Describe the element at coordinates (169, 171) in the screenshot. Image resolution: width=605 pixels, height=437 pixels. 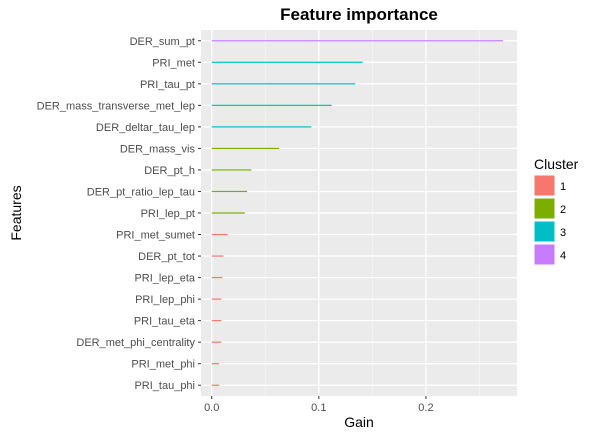
I see `y-tick-label: DER_pt_h` at that location.